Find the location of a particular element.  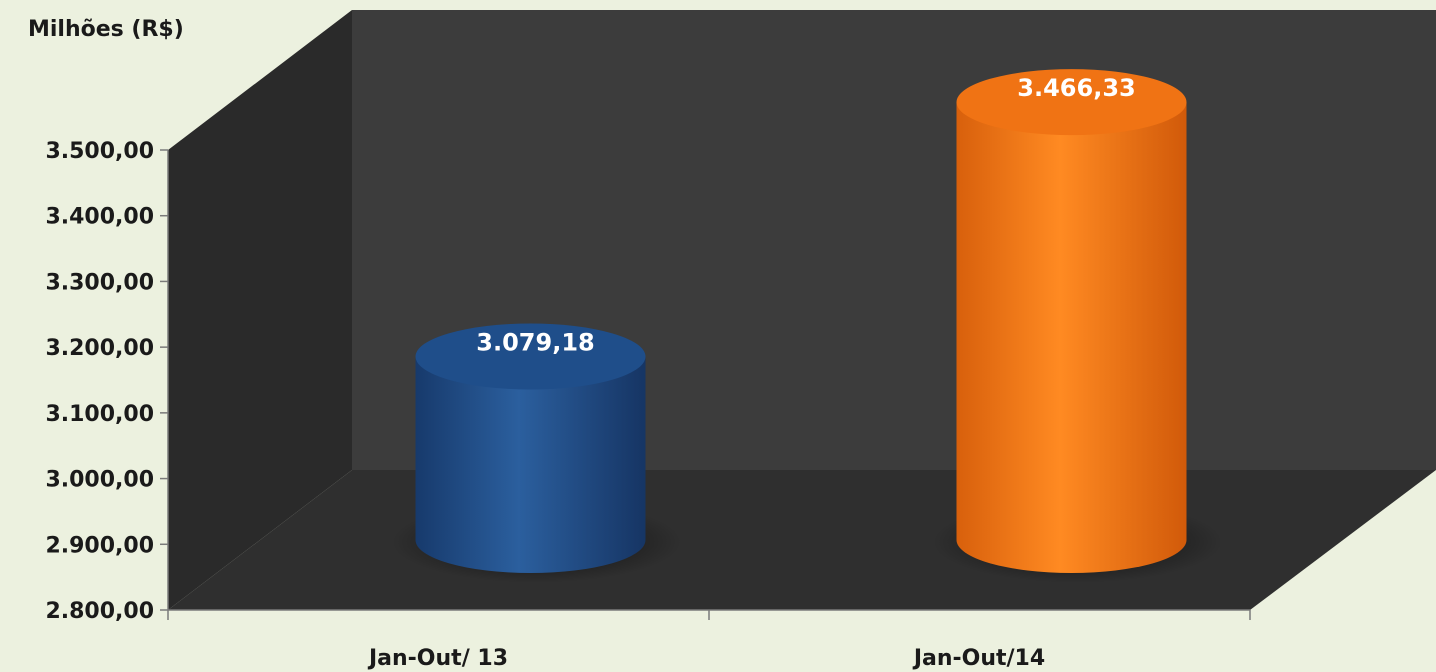

y-tick-label: 3.300,00 is located at coordinates (99, 282).